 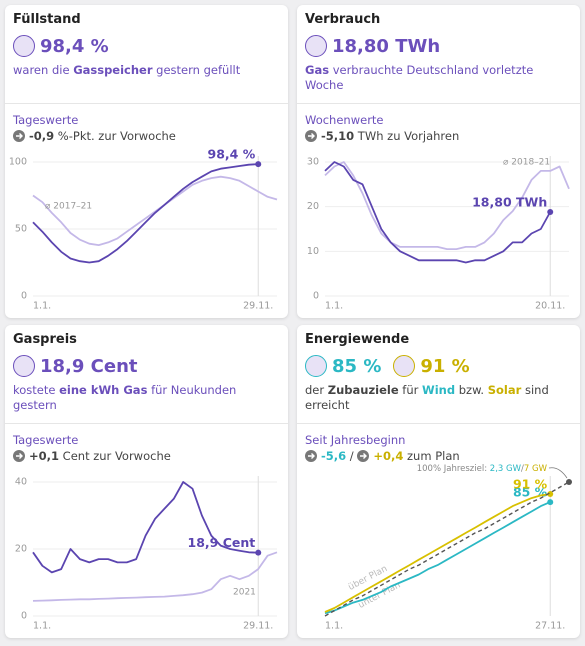 I want to click on change: -0,9 %-Pkt. zur Vorwoche, so click(x=94, y=136).